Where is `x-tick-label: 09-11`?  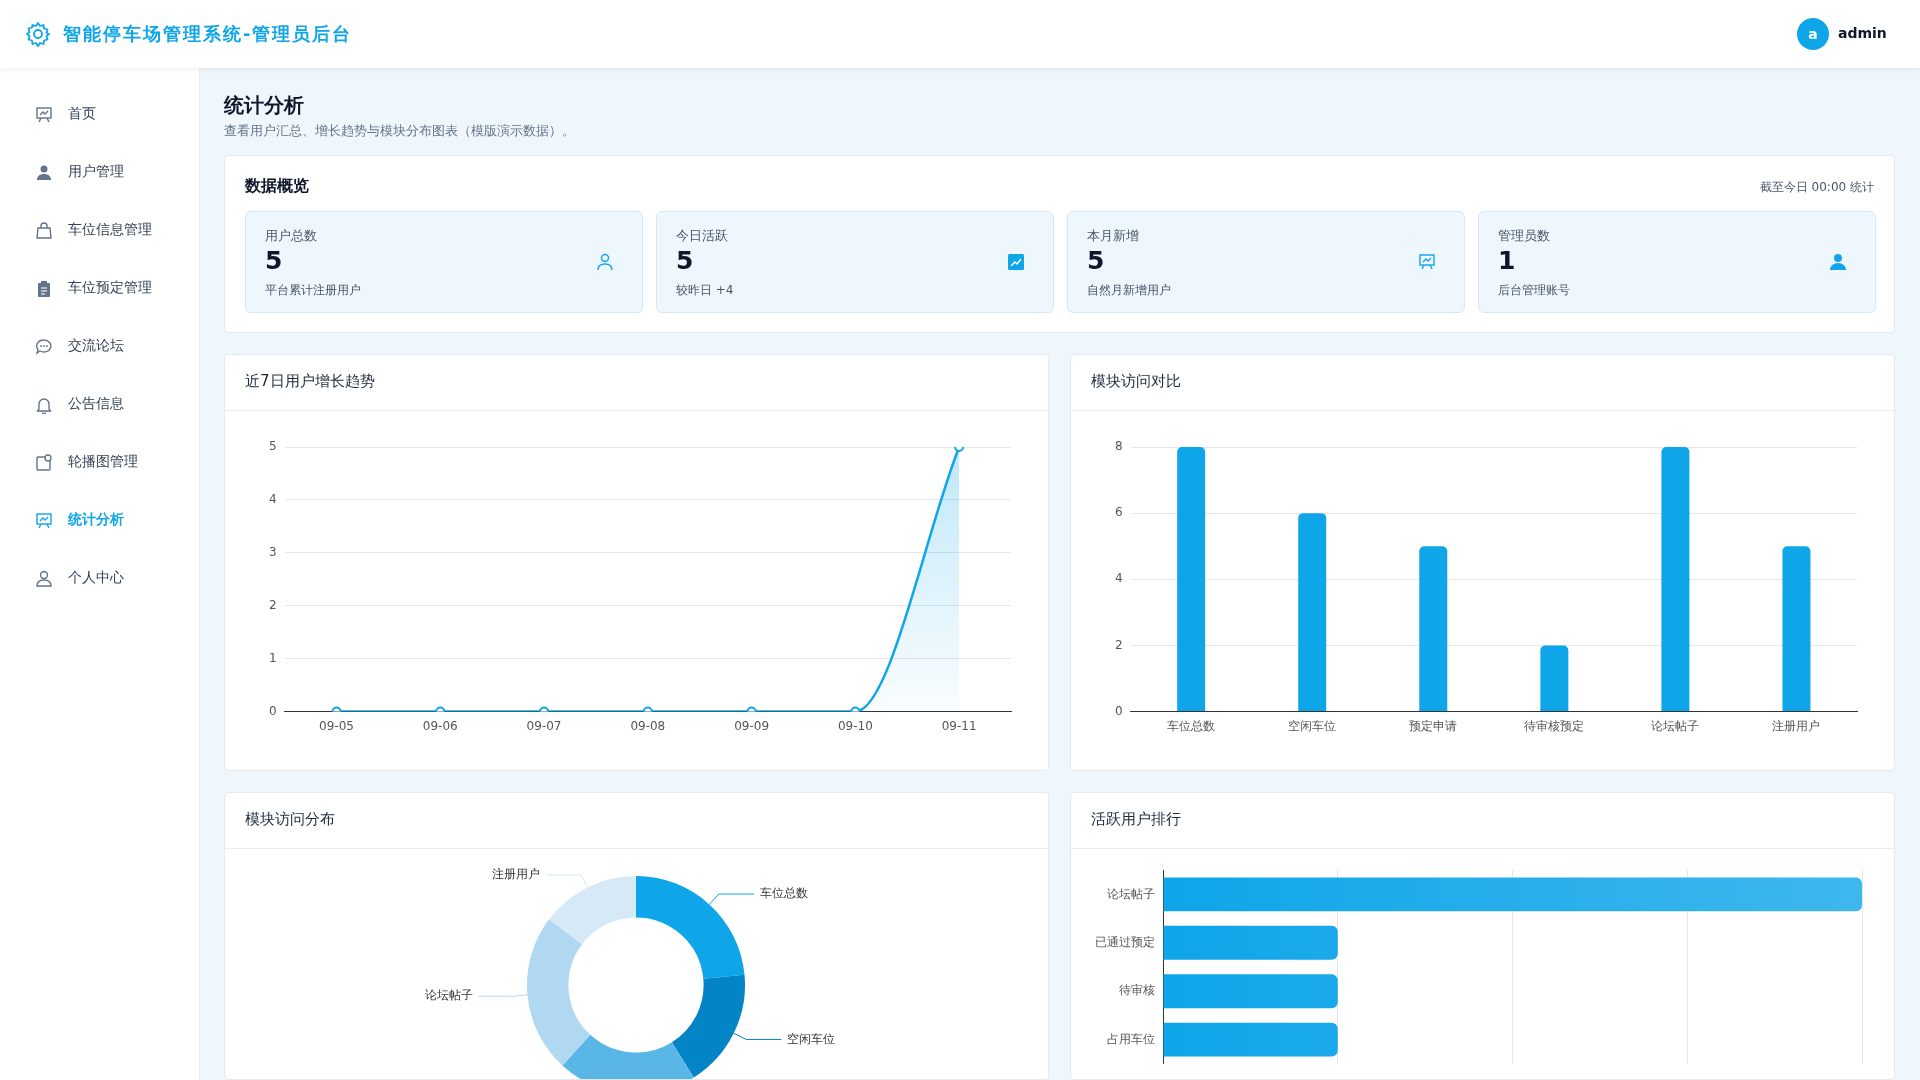
x-tick-label: 09-11 is located at coordinates (959, 725).